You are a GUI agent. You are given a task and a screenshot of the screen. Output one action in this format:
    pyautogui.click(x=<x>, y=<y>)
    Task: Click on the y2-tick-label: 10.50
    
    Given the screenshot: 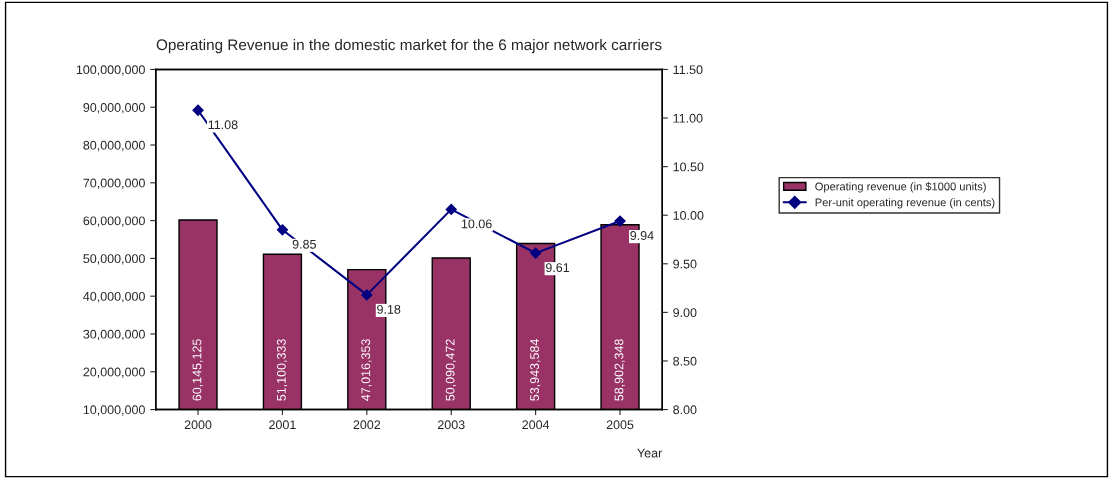 What is the action you would take?
    pyautogui.click(x=688, y=167)
    